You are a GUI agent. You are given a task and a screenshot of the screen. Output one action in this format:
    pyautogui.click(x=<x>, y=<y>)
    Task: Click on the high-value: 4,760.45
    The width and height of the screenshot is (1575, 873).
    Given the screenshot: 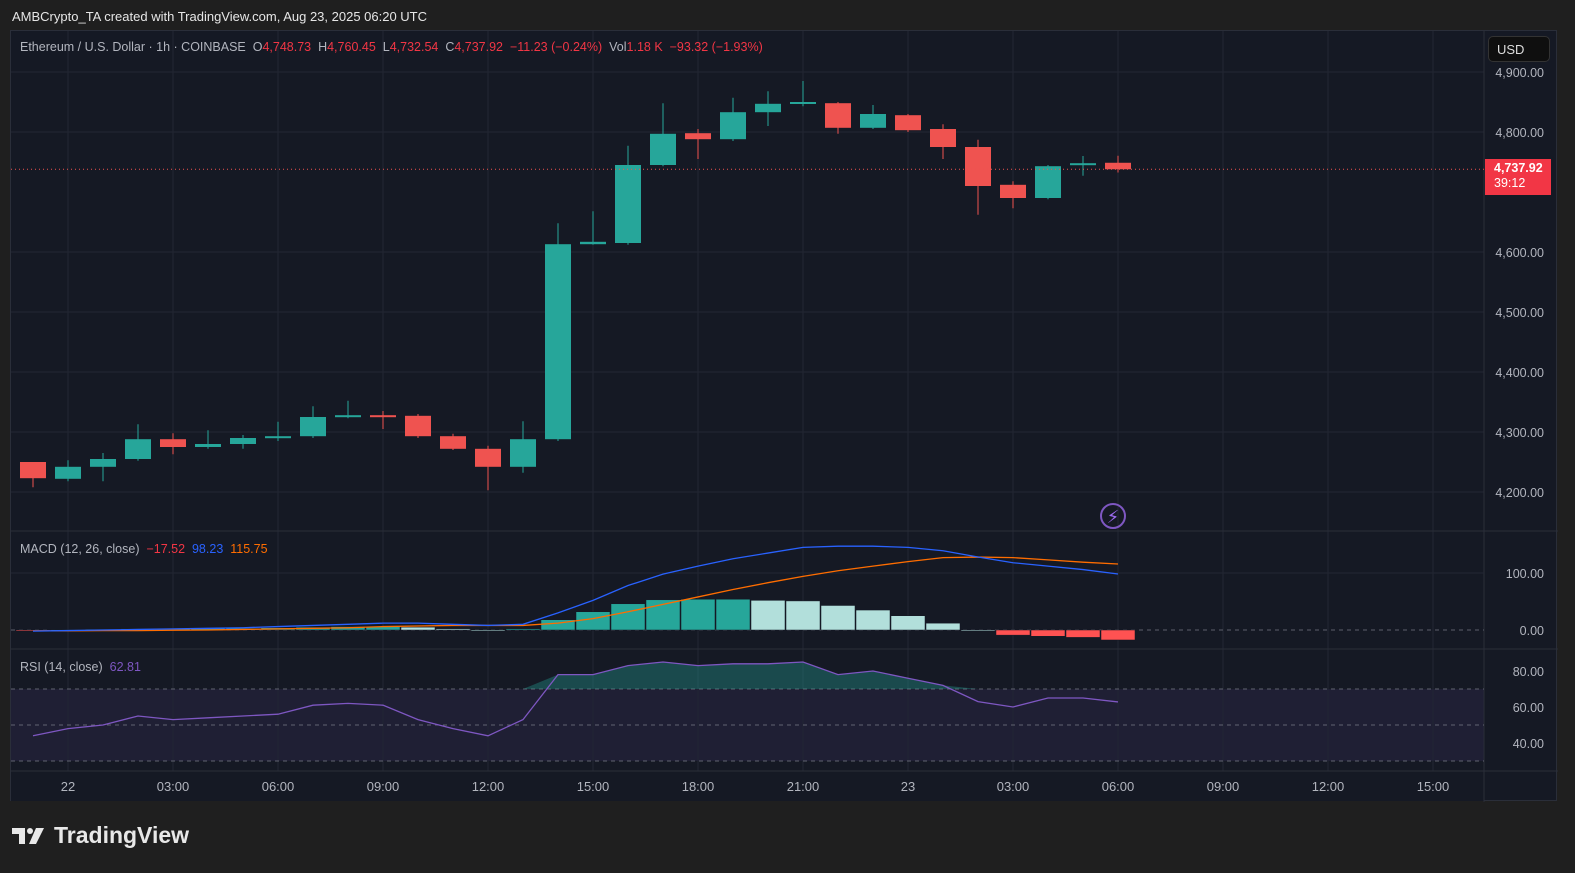 What is the action you would take?
    pyautogui.click(x=351, y=47)
    